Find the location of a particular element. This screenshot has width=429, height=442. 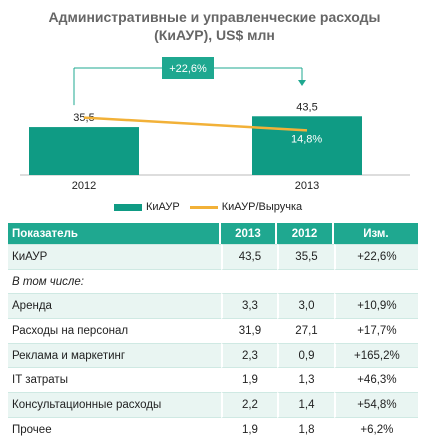

header-change: Изм. is located at coordinates (375, 233).